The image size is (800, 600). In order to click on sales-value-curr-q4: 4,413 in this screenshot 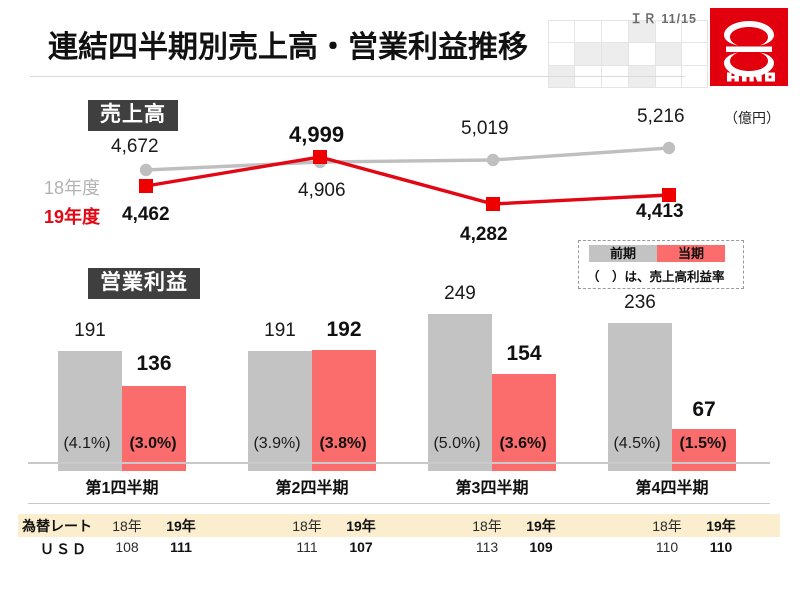, I will do `click(660, 211)`.